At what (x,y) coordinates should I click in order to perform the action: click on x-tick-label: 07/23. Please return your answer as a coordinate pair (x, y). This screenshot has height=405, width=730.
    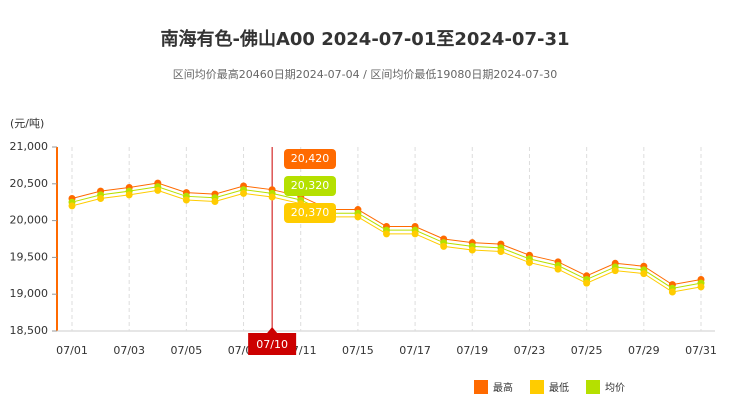
    Looking at the image, I should click on (530, 350).